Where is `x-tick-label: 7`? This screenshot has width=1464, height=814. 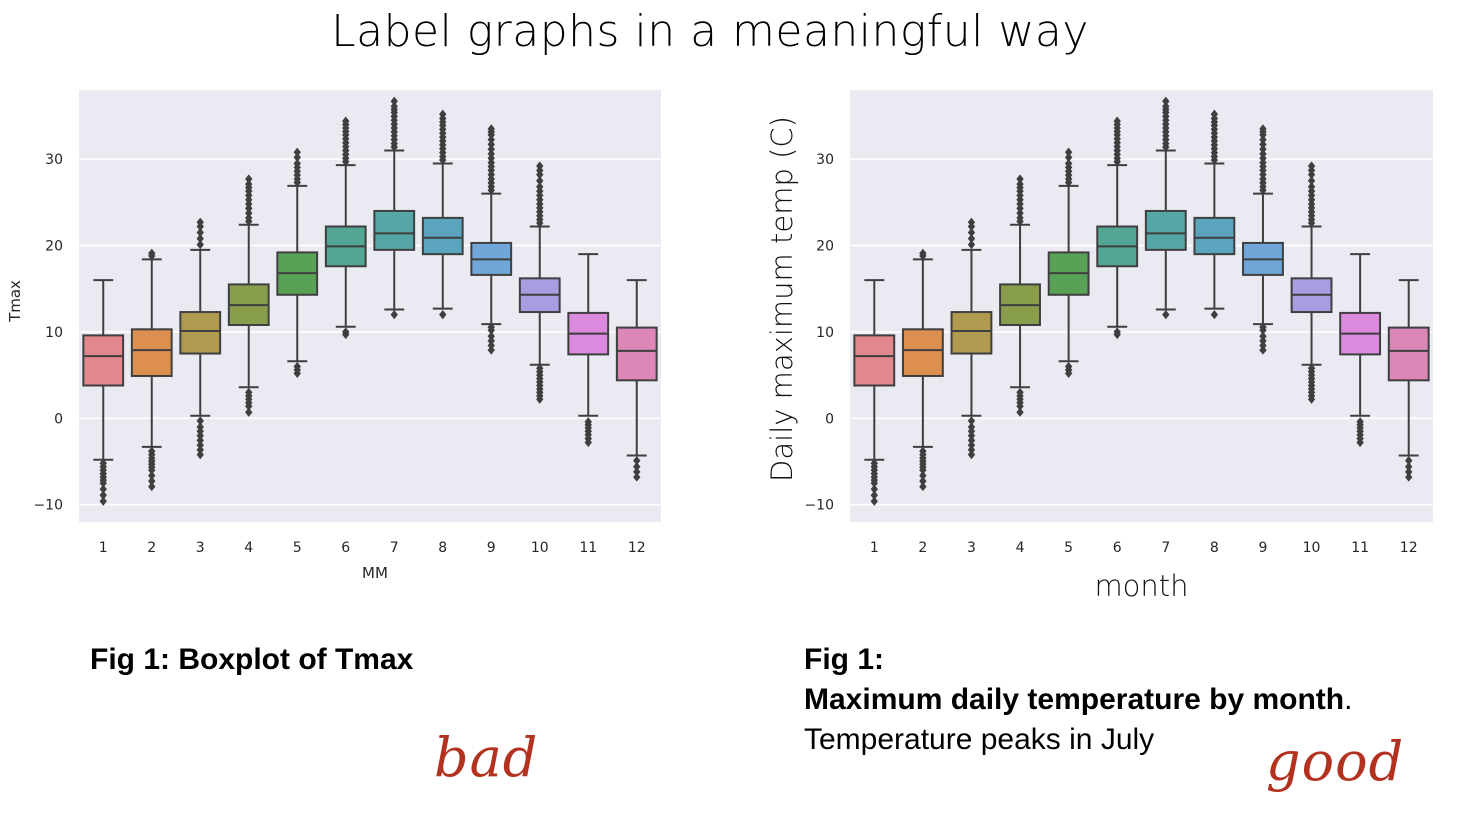
x-tick-label: 7 is located at coordinates (394, 548).